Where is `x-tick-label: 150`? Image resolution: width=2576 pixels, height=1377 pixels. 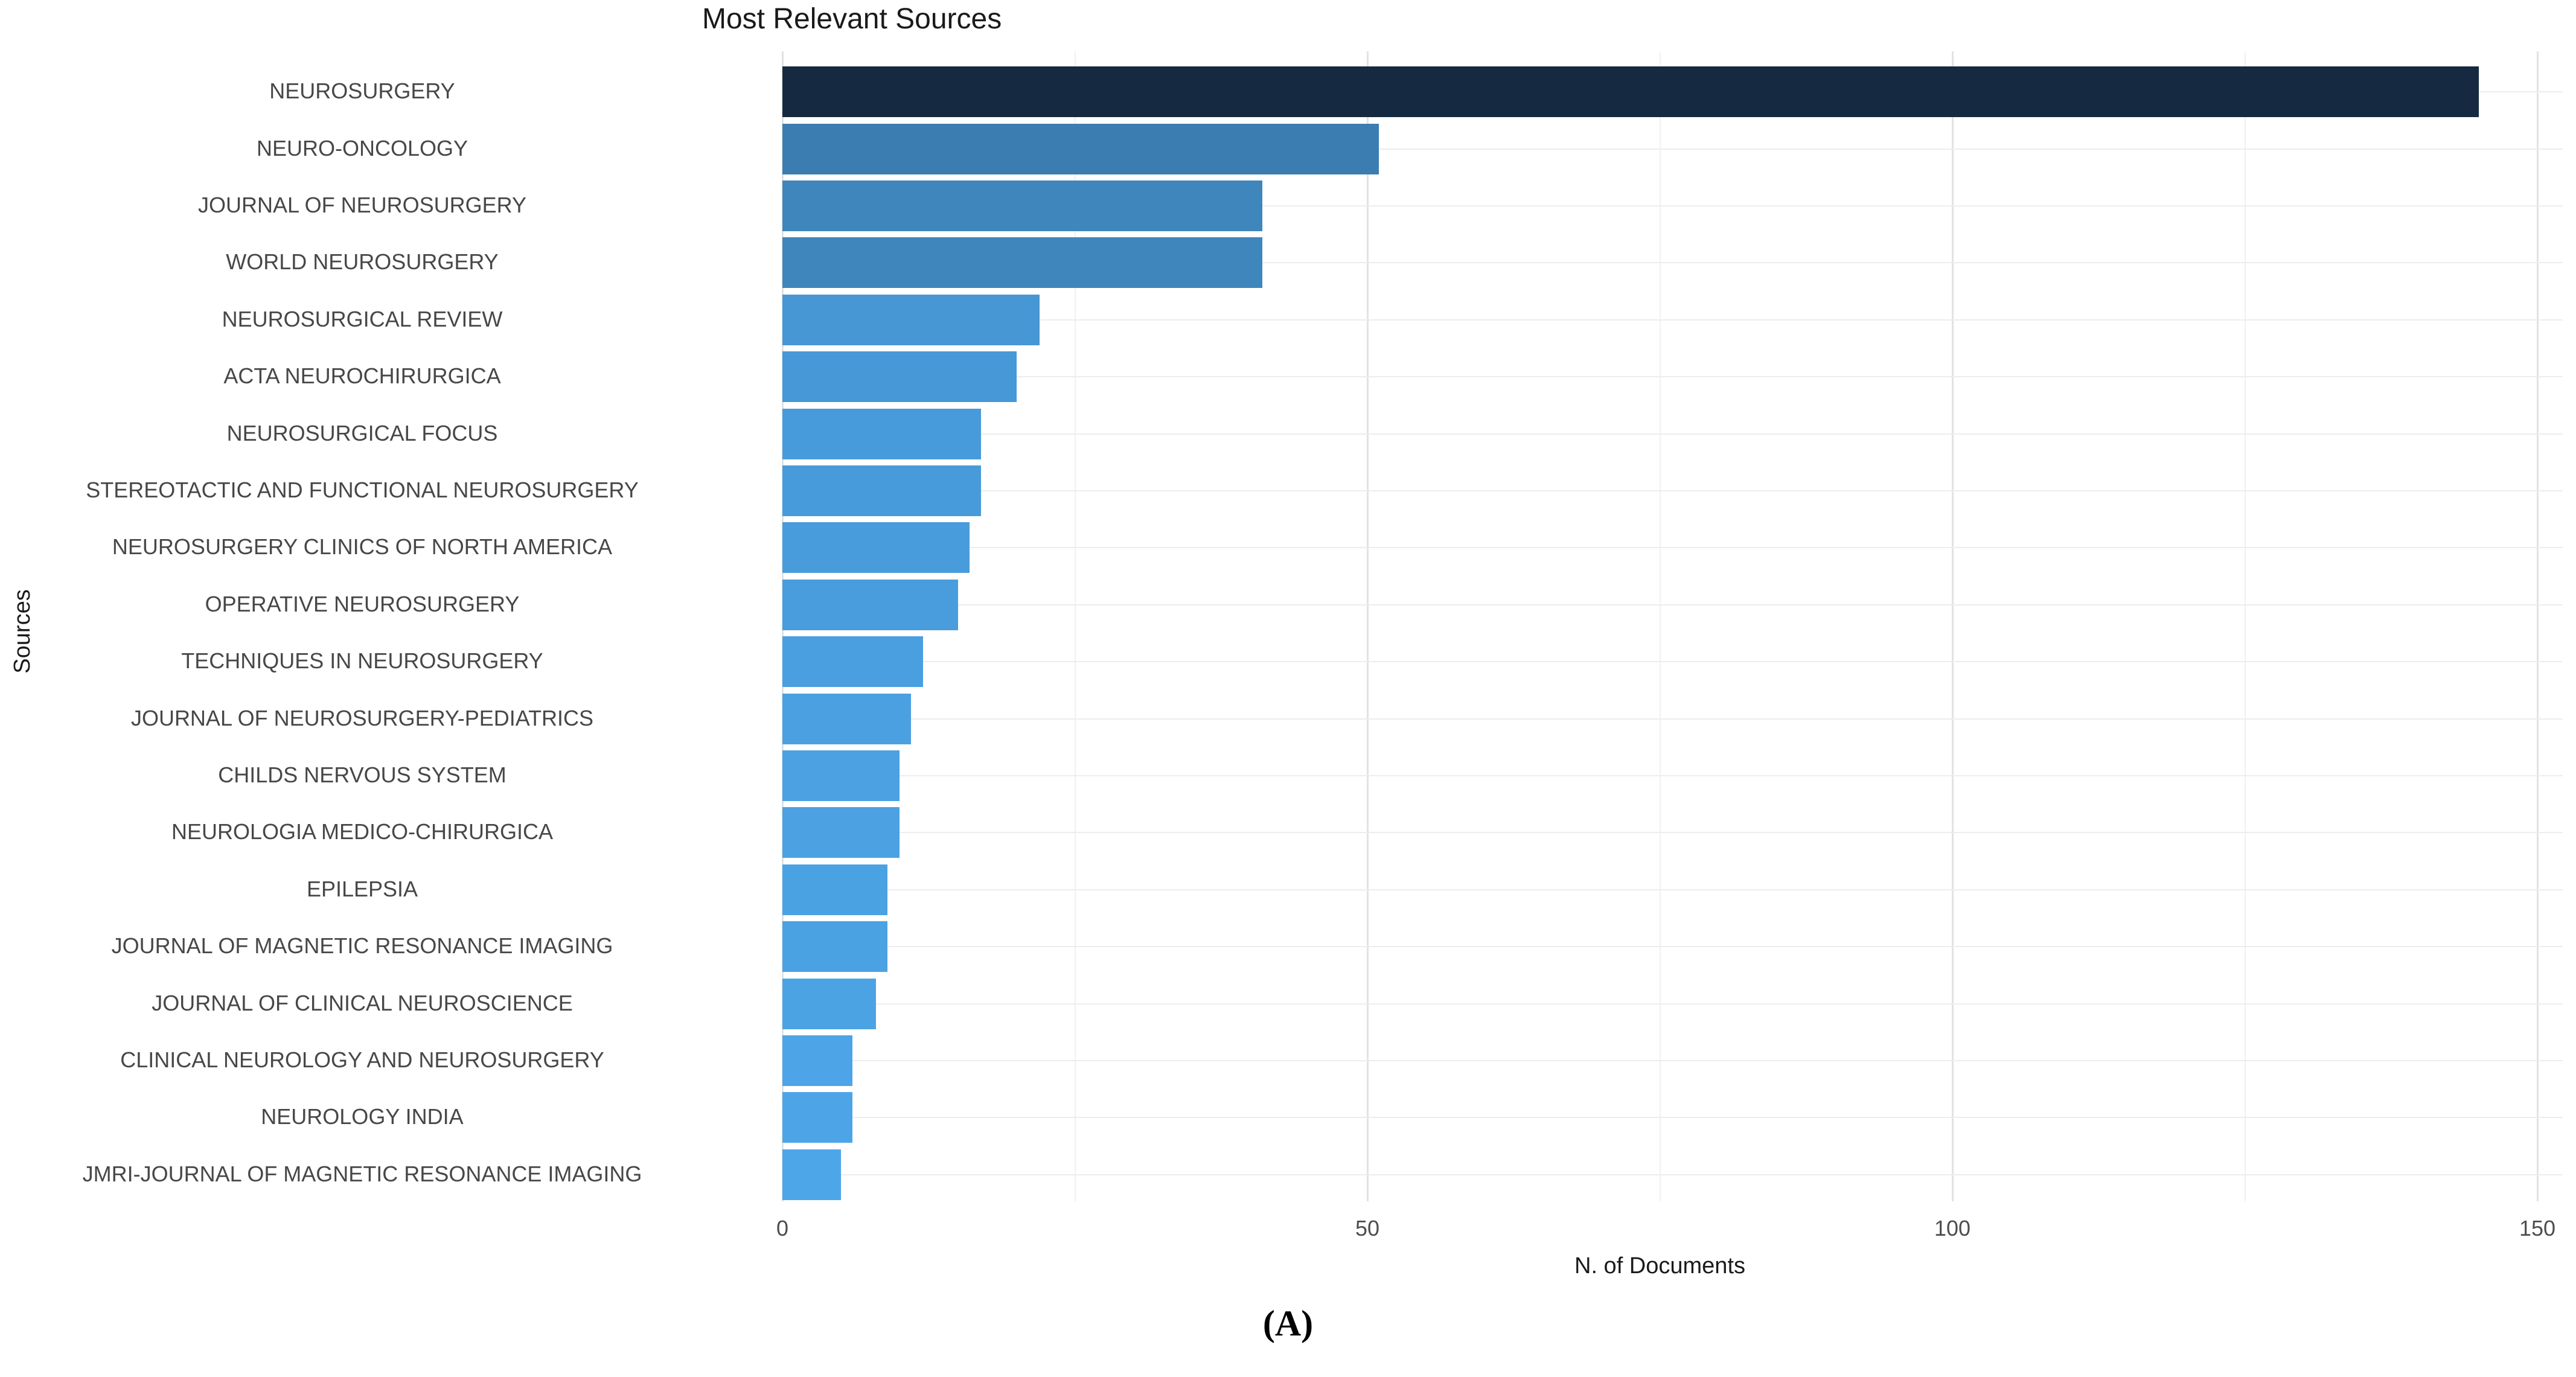 x-tick-label: 150 is located at coordinates (2537, 1228).